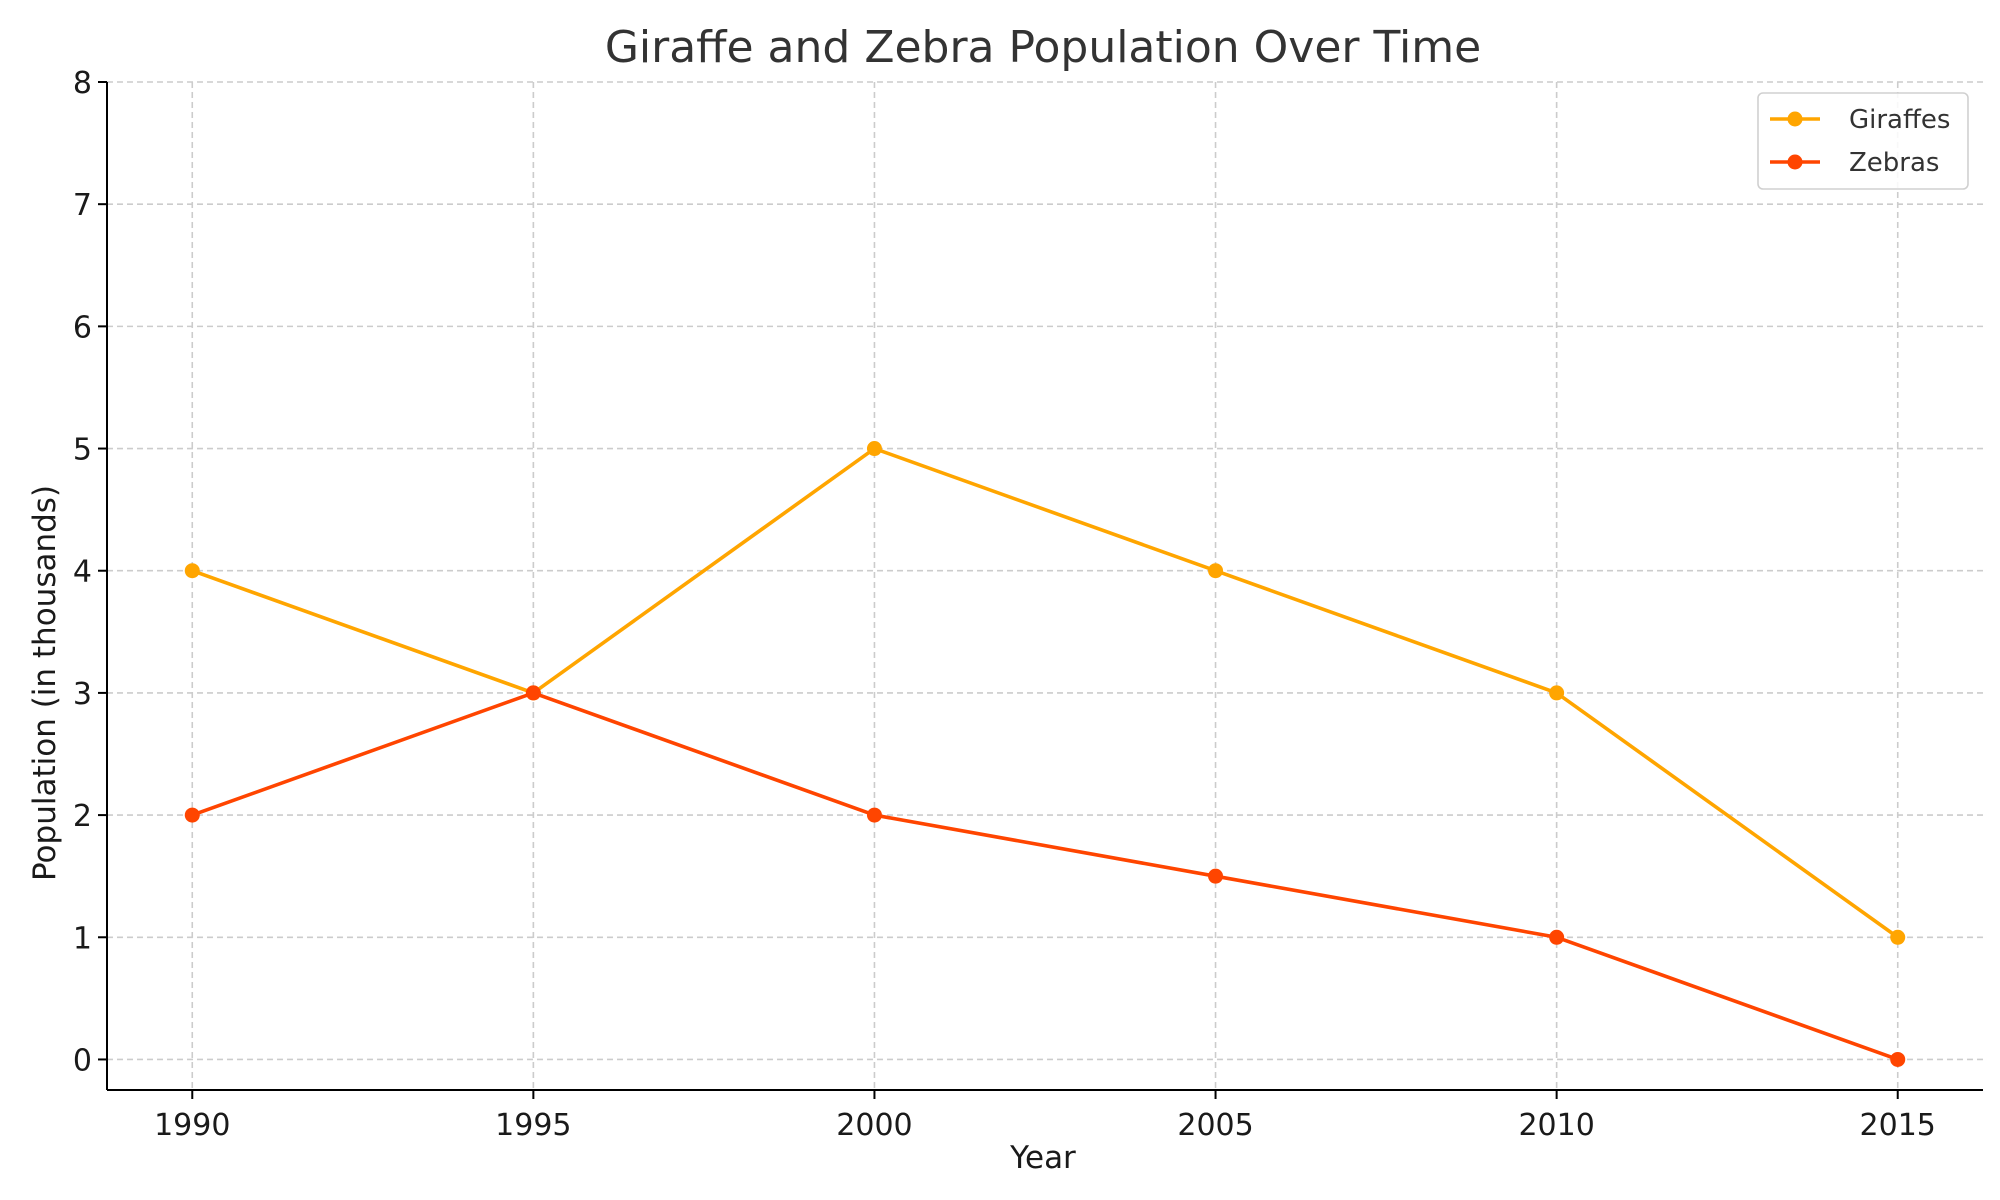  Describe the element at coordinates (45, 683) in the screenshot. I see `y-axis-label: Population (in thousands)` at that location.